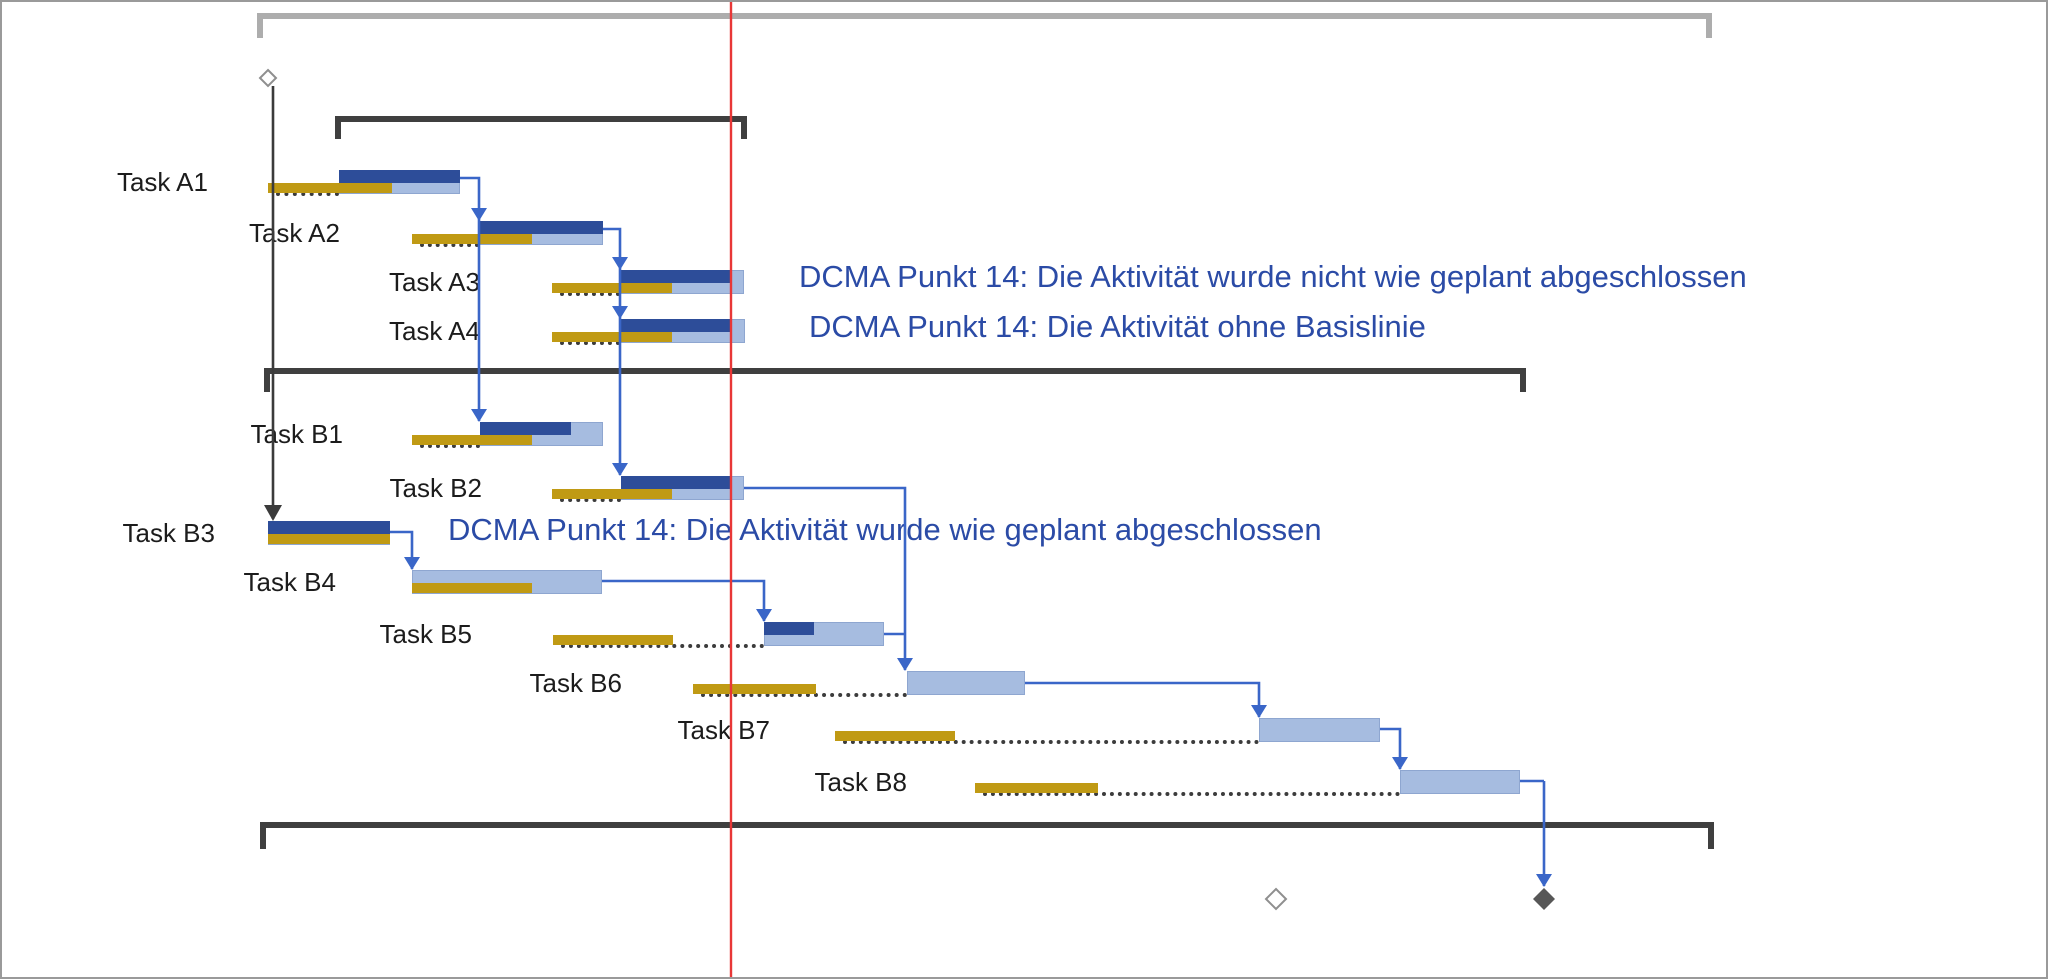 The height and width of the screenshot is (979, 2048). What do you see at coordinates (297, 434) in the screenshot?
I see `task-label: Task B1` at bounding box center [297, 434].